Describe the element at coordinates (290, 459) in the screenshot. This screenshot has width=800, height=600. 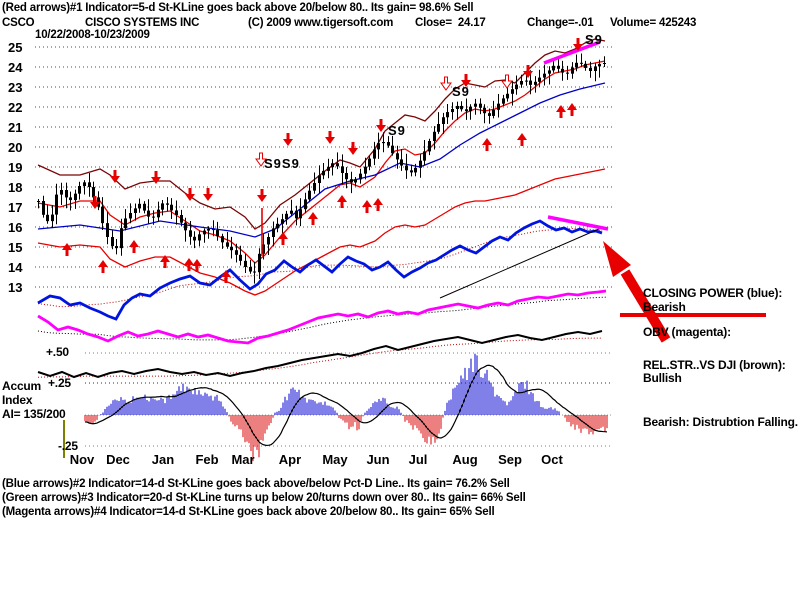
I see `month-axis-label: Apr` at that location.